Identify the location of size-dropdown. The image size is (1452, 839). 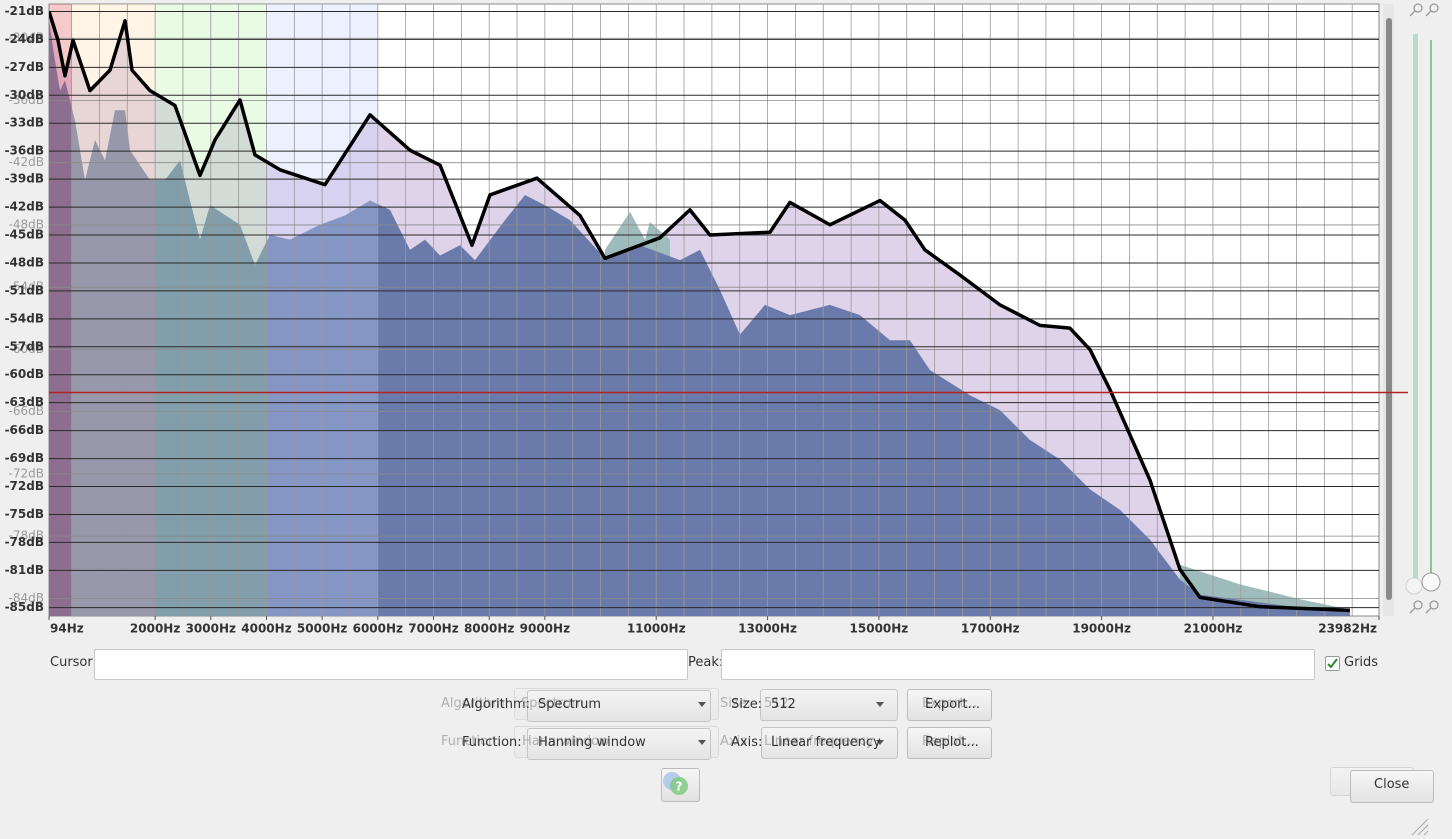
(829, 705).